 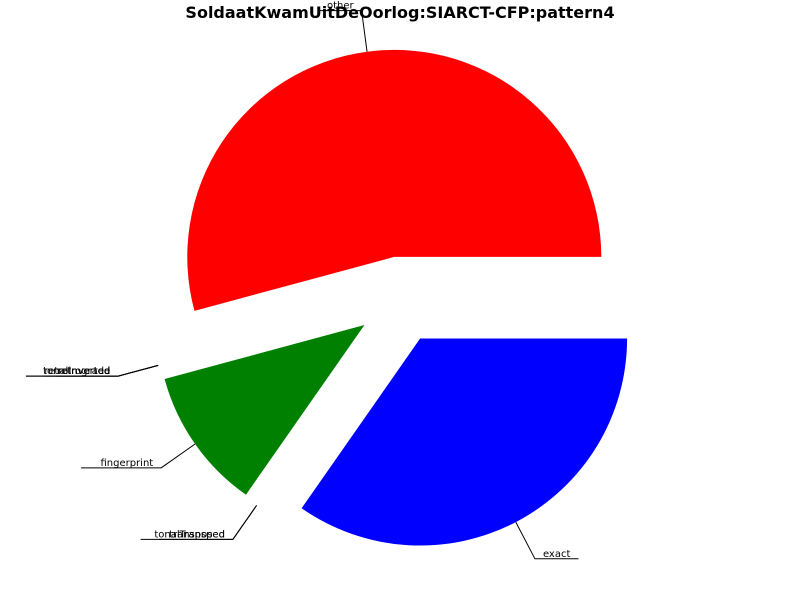 I want to click on slice-label-retrograde: retrograde, so click(x=83, y=371).